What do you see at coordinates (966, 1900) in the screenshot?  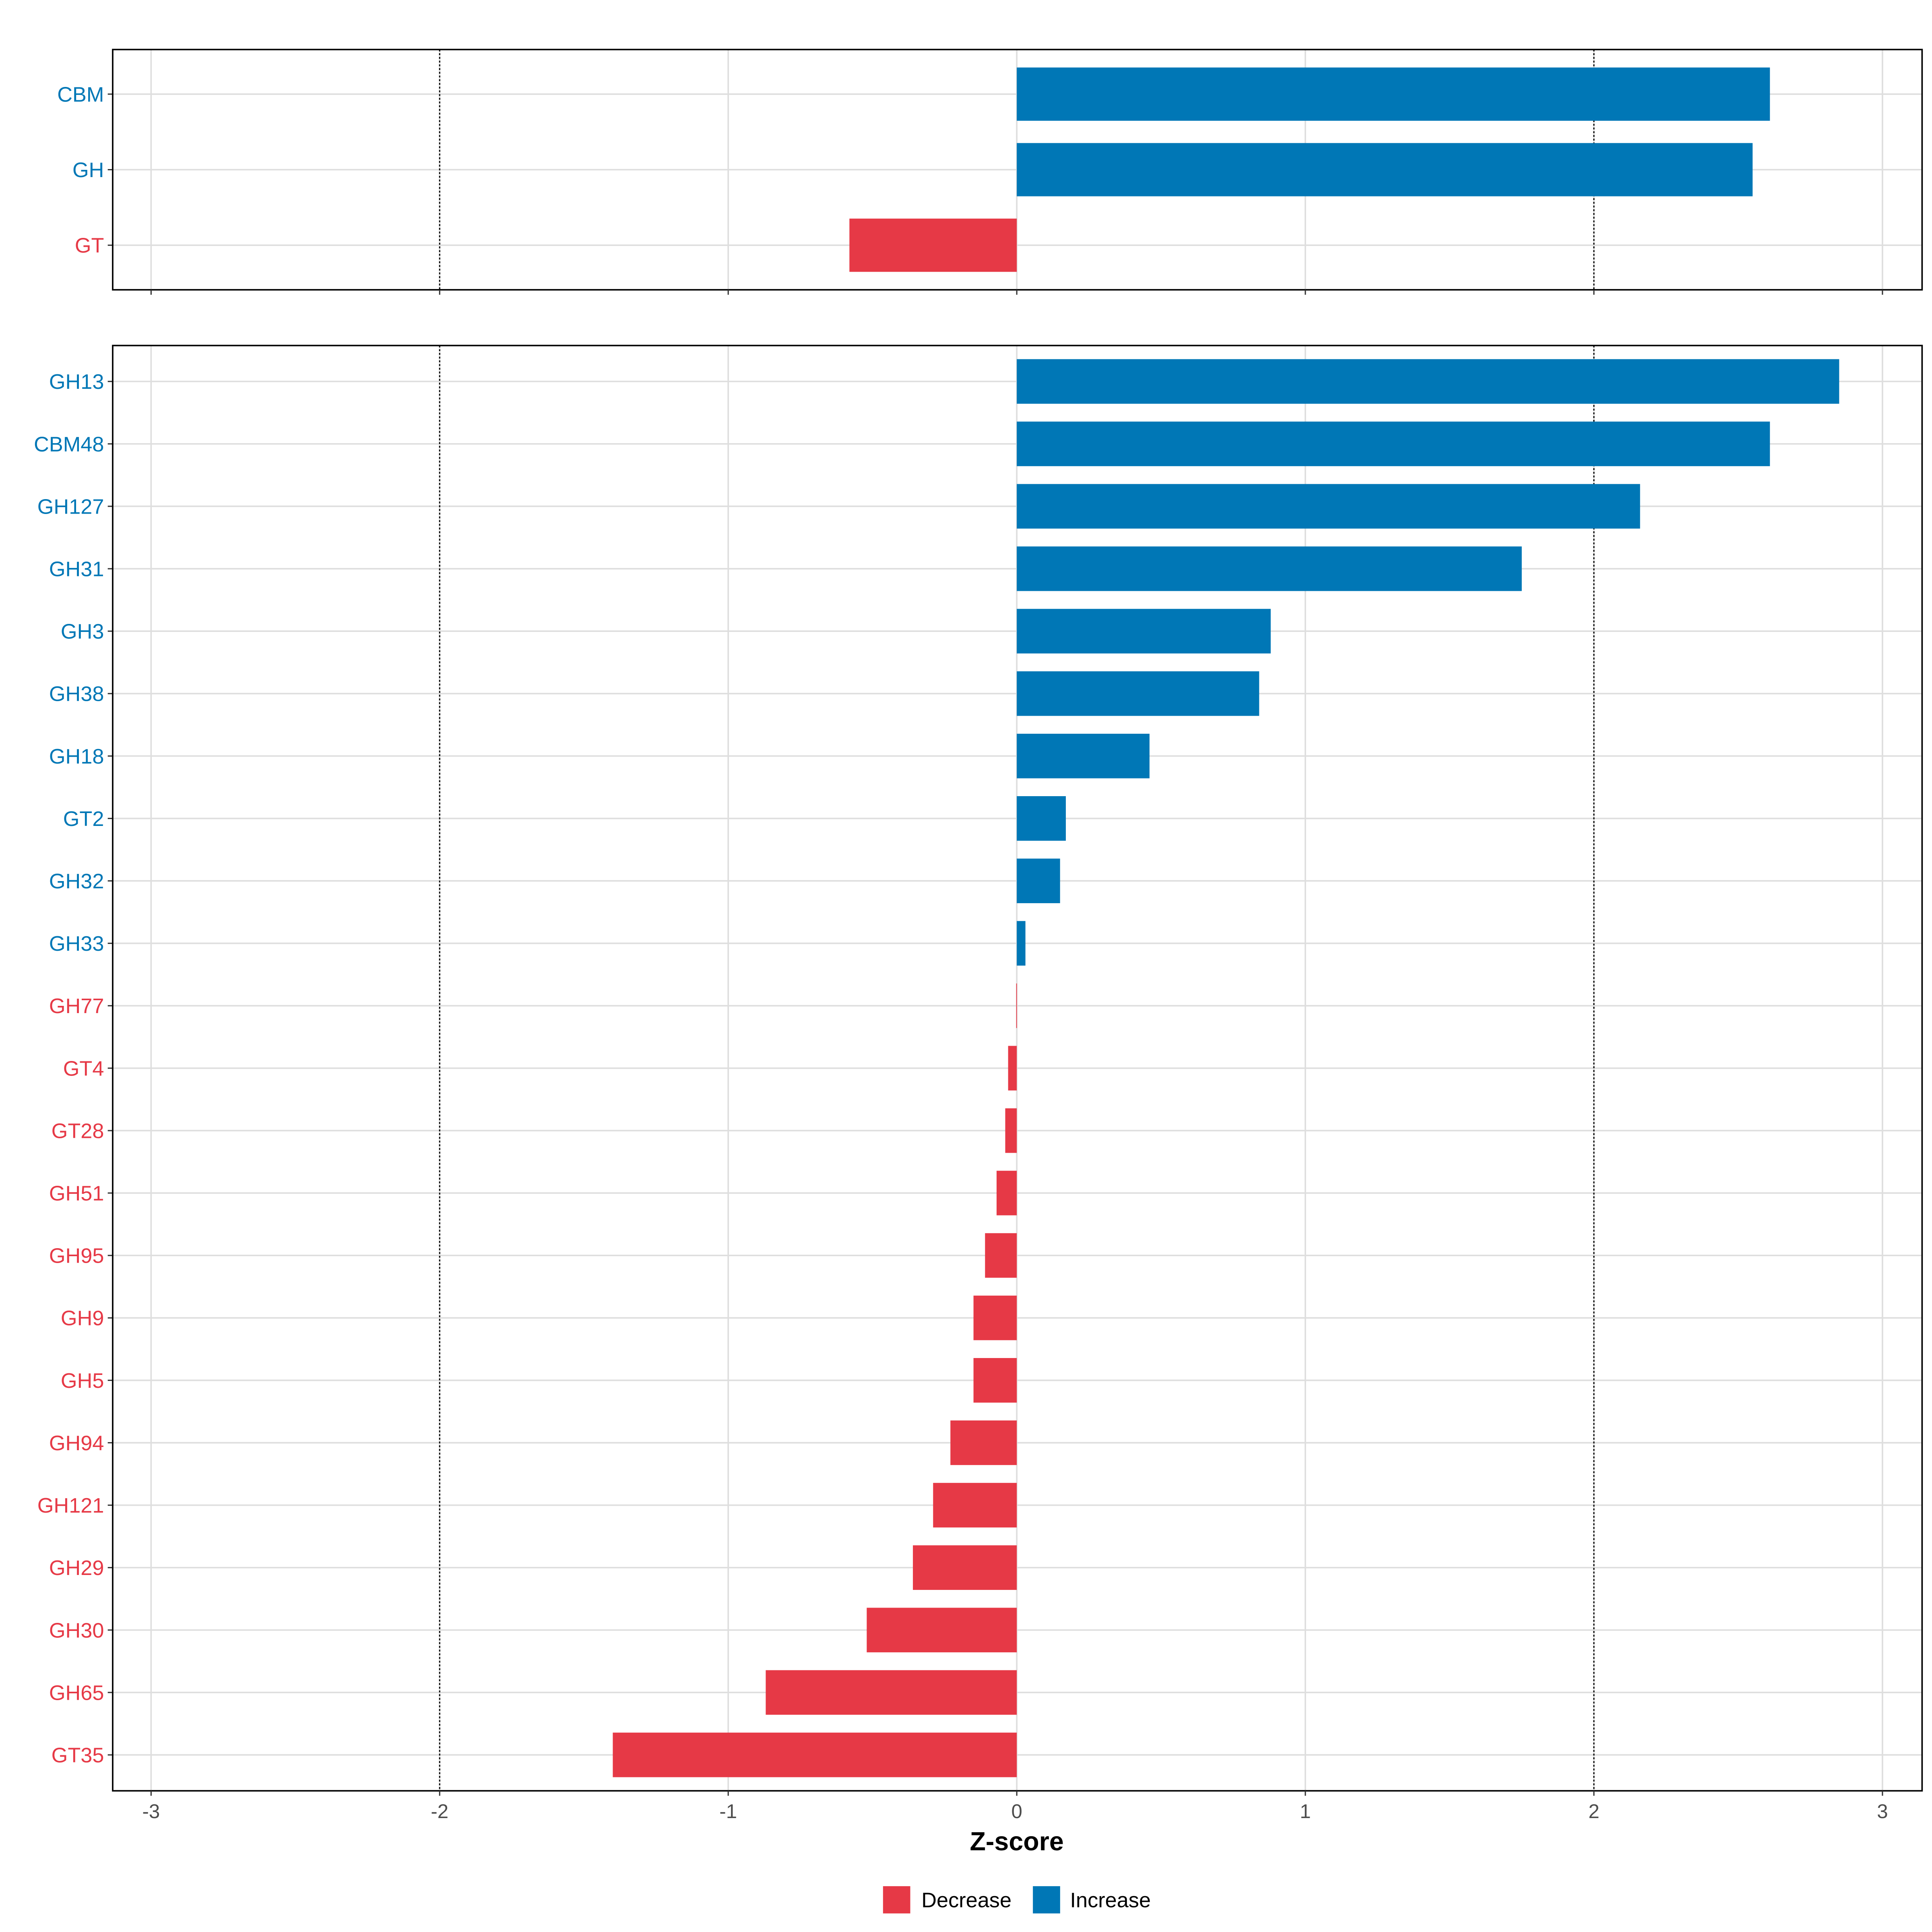 I see `legend-label-decrease: Decrease` at bounding box center [966, 1900].